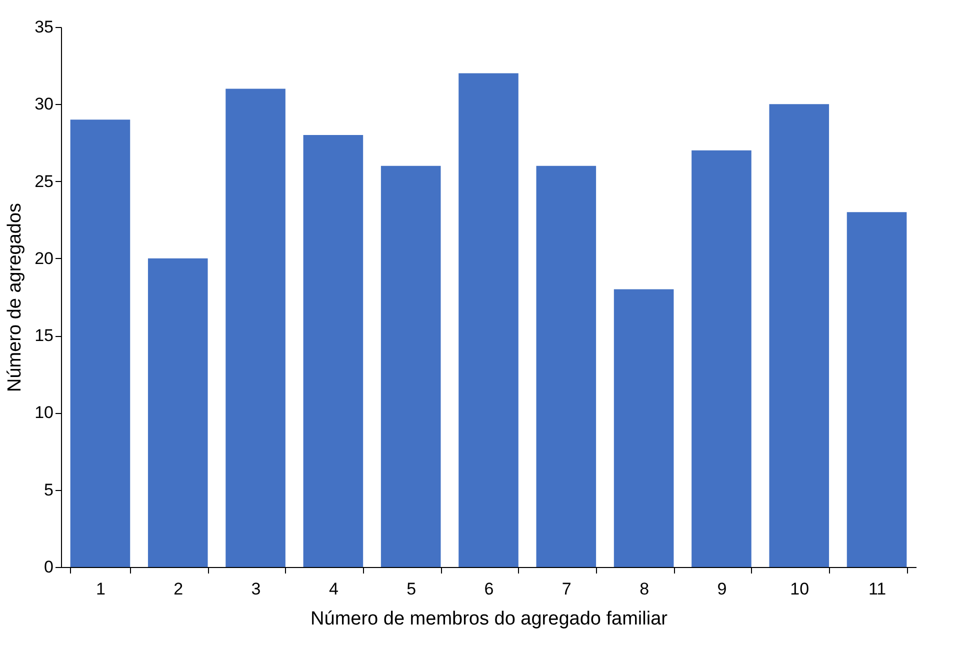 The width and height of the screenshot is (956, 651). What do you see at coordinates (44, 336) in the screenshot?
I see `y-tick-label: 15` at bounding box center [44, 336].